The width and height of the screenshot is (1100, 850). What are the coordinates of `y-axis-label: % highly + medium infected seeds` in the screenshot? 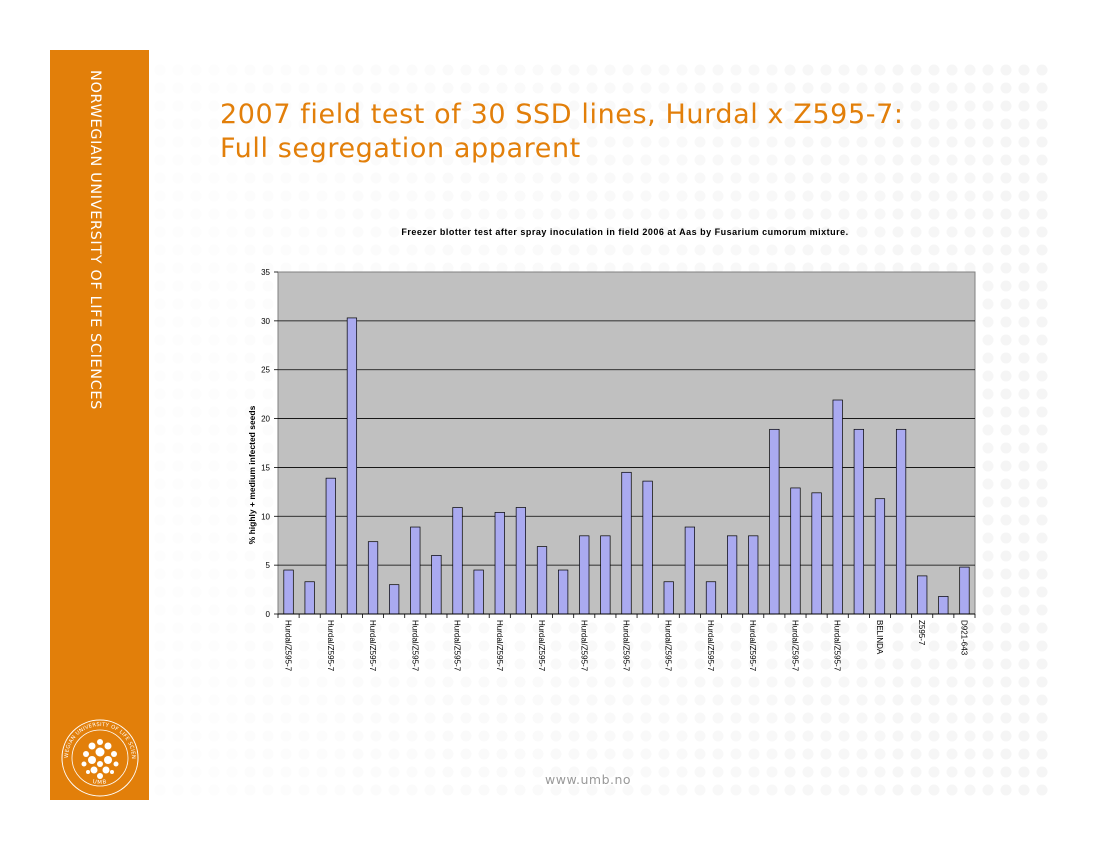 It's located at (252, 474).